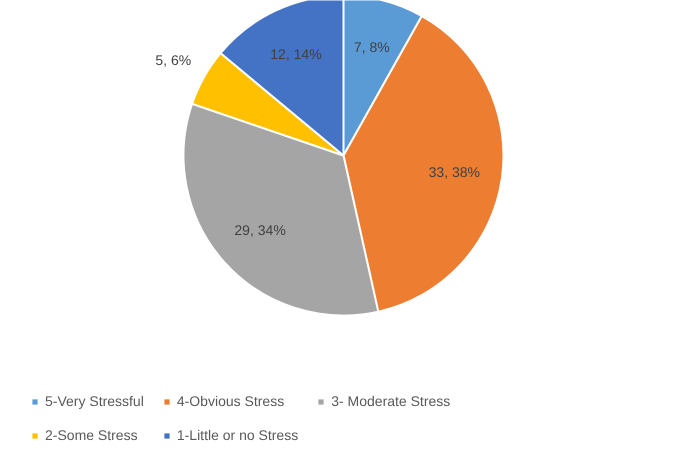  Describe the element at coordinates (454, 172) in the screenshot. I see `data-label: 33, 38%` at that location.